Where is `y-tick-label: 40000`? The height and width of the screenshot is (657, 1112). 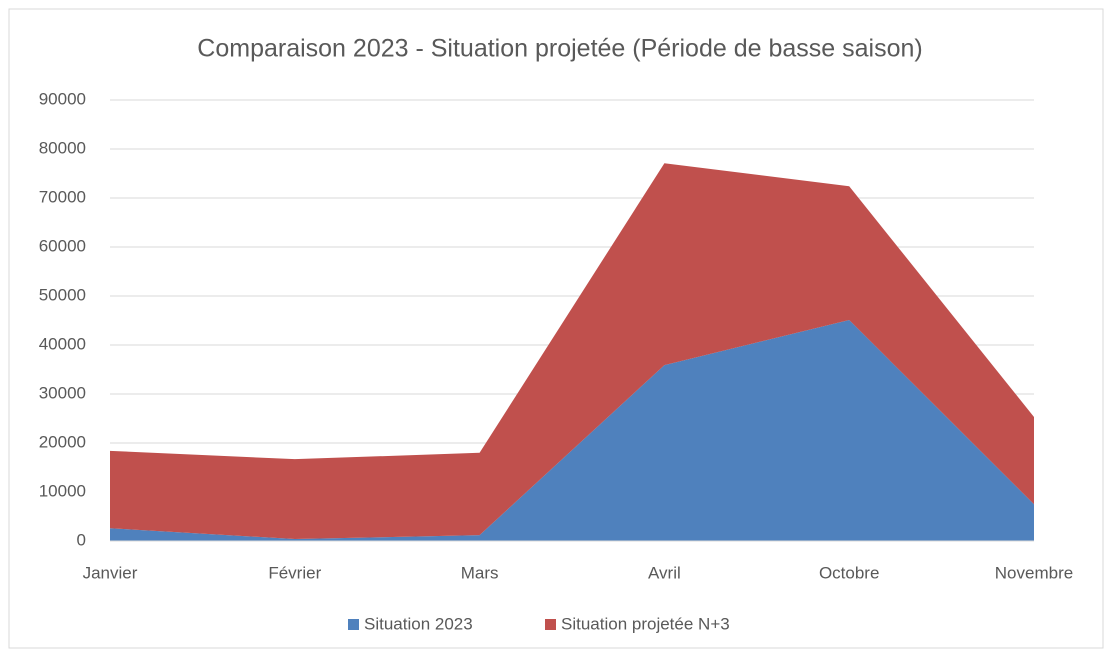 y-tick-label: 40000 is located at coordinates (62, 343).